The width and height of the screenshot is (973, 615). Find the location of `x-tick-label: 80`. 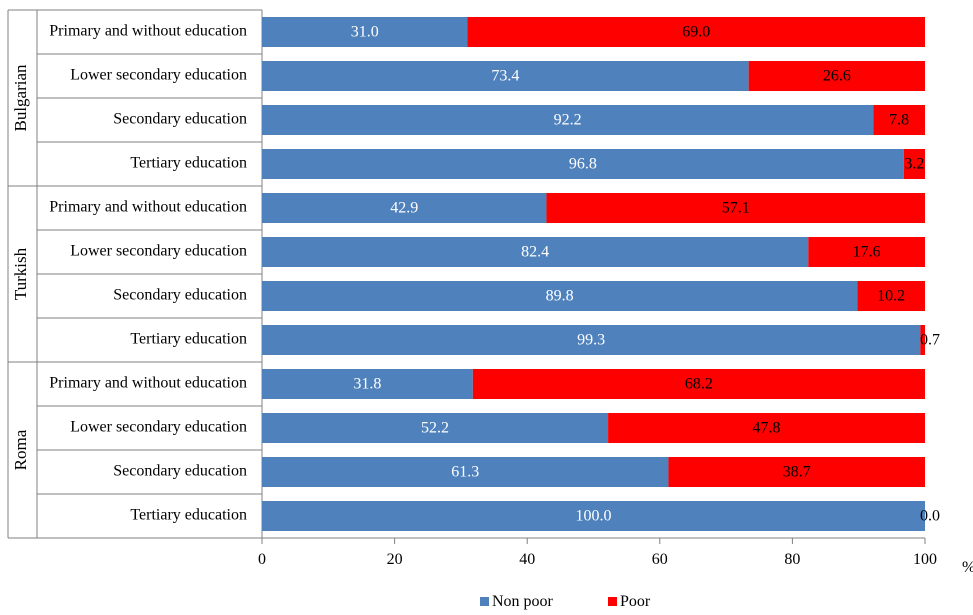

x-tick-label: 80 is located at coordinates (792, 559).